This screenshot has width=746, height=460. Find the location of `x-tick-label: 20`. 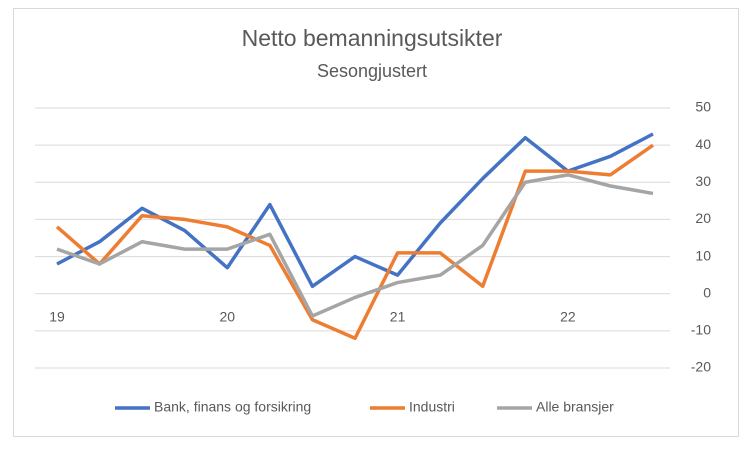

x-tick-label: 20 is located at coordinates (227, 316).